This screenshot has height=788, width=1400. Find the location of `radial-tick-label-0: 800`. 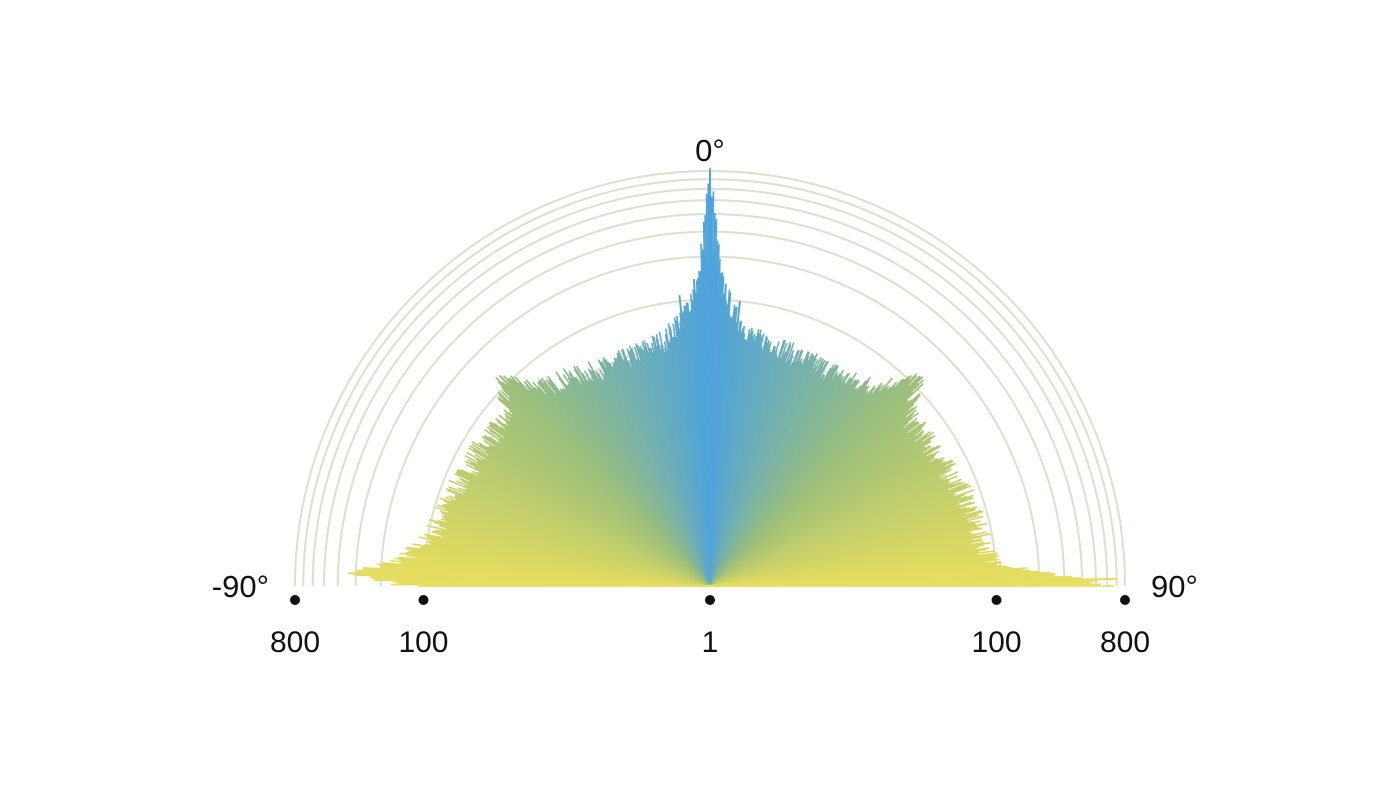

radial-tick-label-0: 800 is located at coordinates (295, 642).